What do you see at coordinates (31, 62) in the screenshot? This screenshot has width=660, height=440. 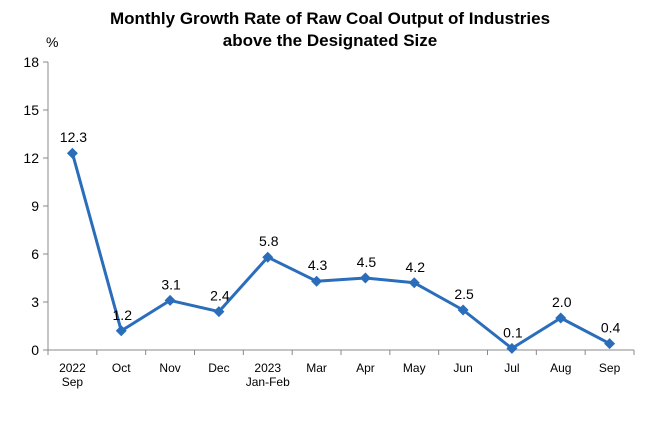 I see `y-tick-label: 18` at bounding box center [31, 62].